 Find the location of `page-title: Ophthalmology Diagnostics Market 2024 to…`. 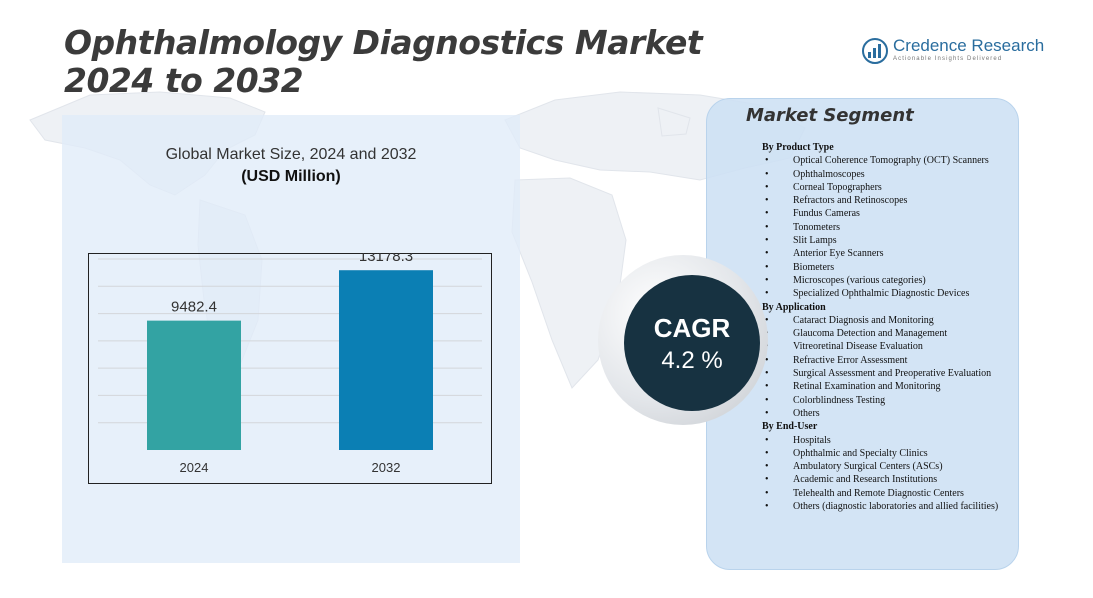

page-title: Ophthalmology Diagnostics Market 2024 to… is located at coordinates (383, 61).